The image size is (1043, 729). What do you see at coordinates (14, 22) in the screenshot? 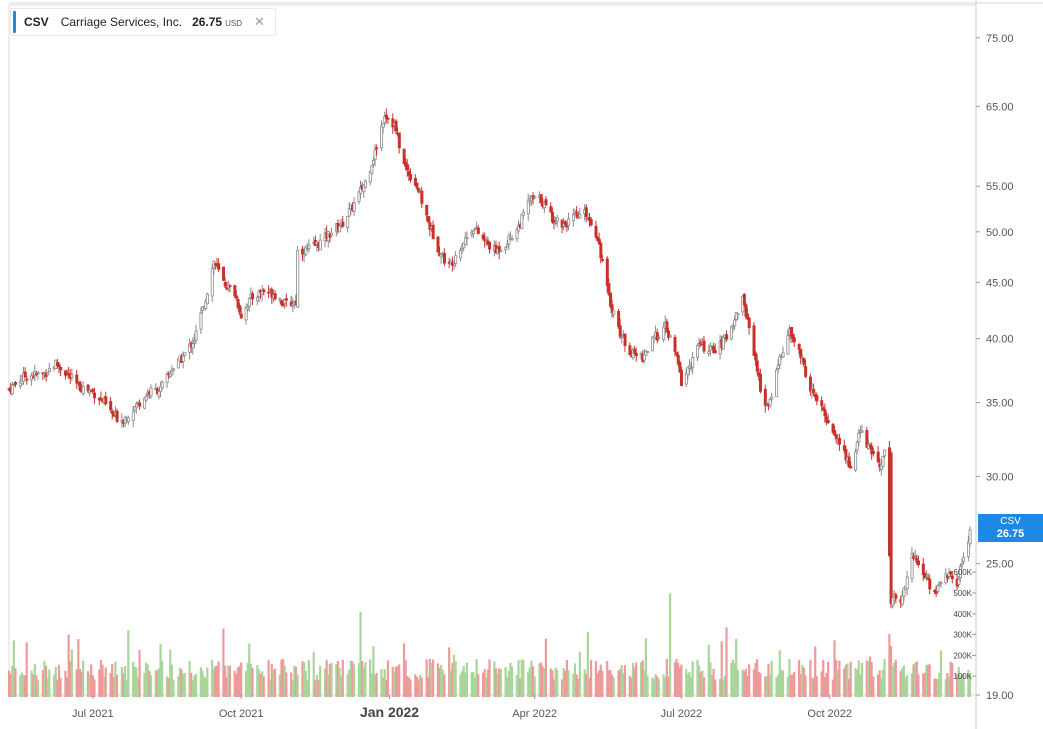
I see `legend-accent-bar` at bounding box center [14, 22].